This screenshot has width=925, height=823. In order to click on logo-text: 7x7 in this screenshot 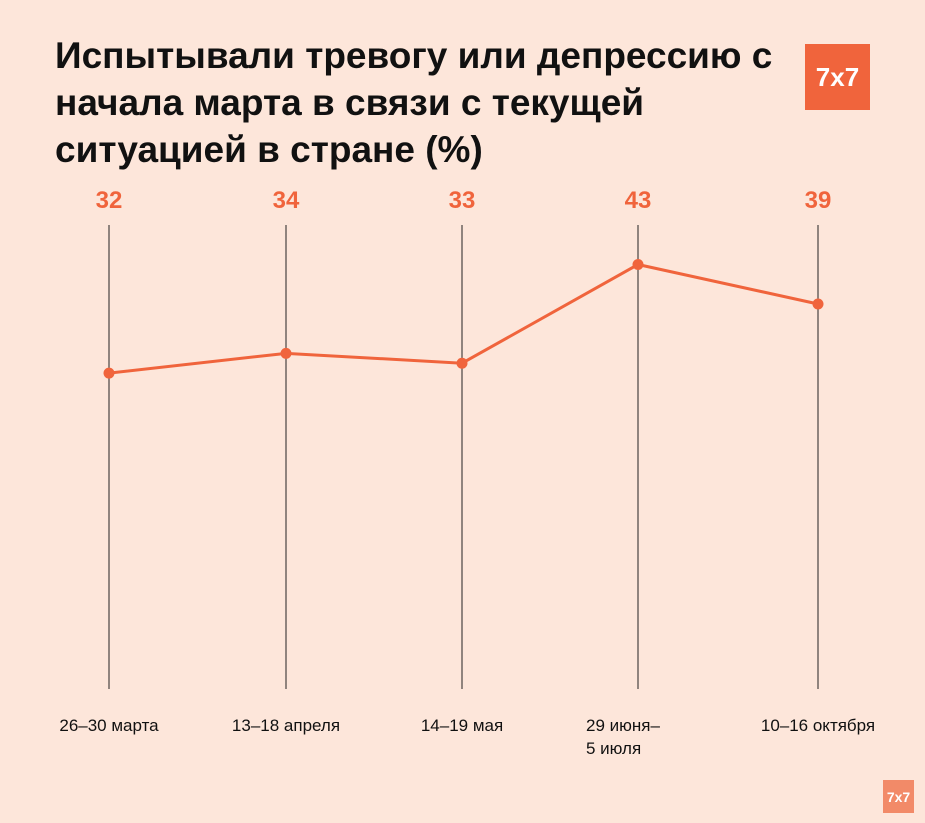, I will do `click(837, 76)`.